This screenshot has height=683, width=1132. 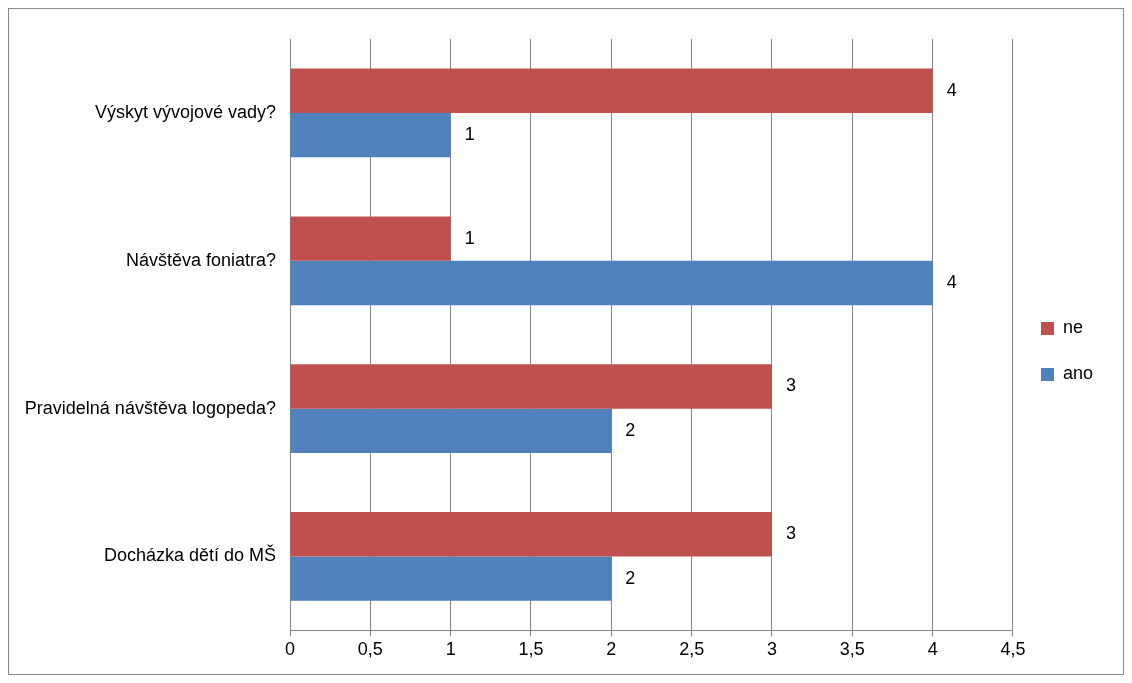 What do you see at coordinates (1072, 327) in the screenshot?
I see `legend-label: ne` at bounding box center [1072, 327].